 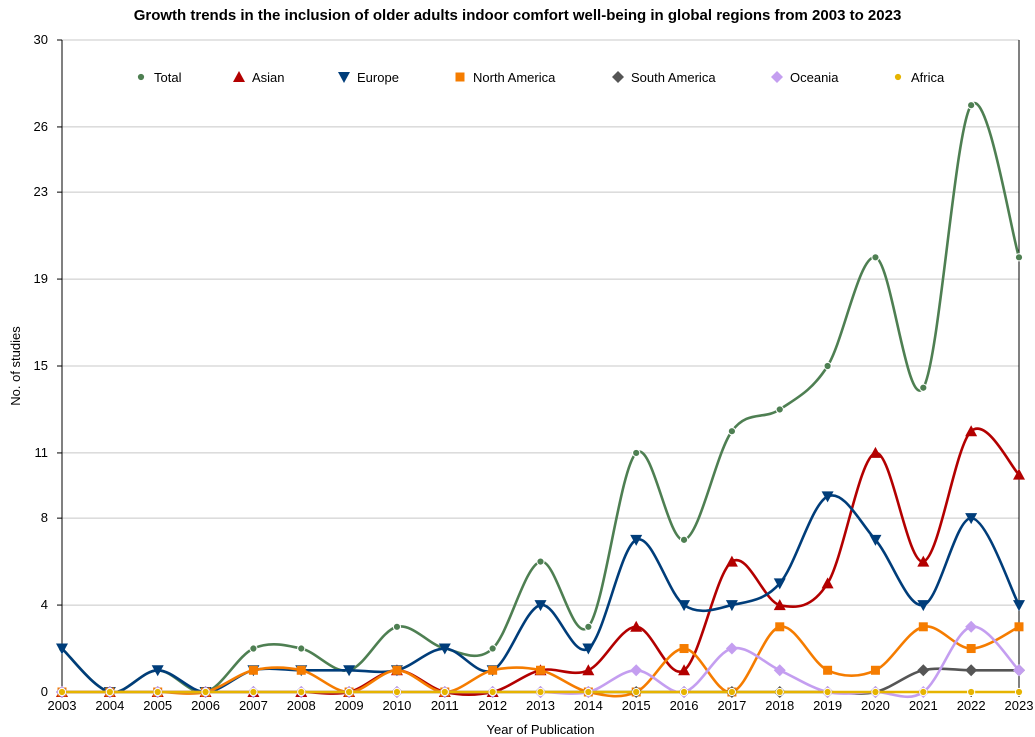 What do you see at coordinates (540, 705) in the screenshot?
I see `x-tick-label: 2013` at bounding box center [540, 705].